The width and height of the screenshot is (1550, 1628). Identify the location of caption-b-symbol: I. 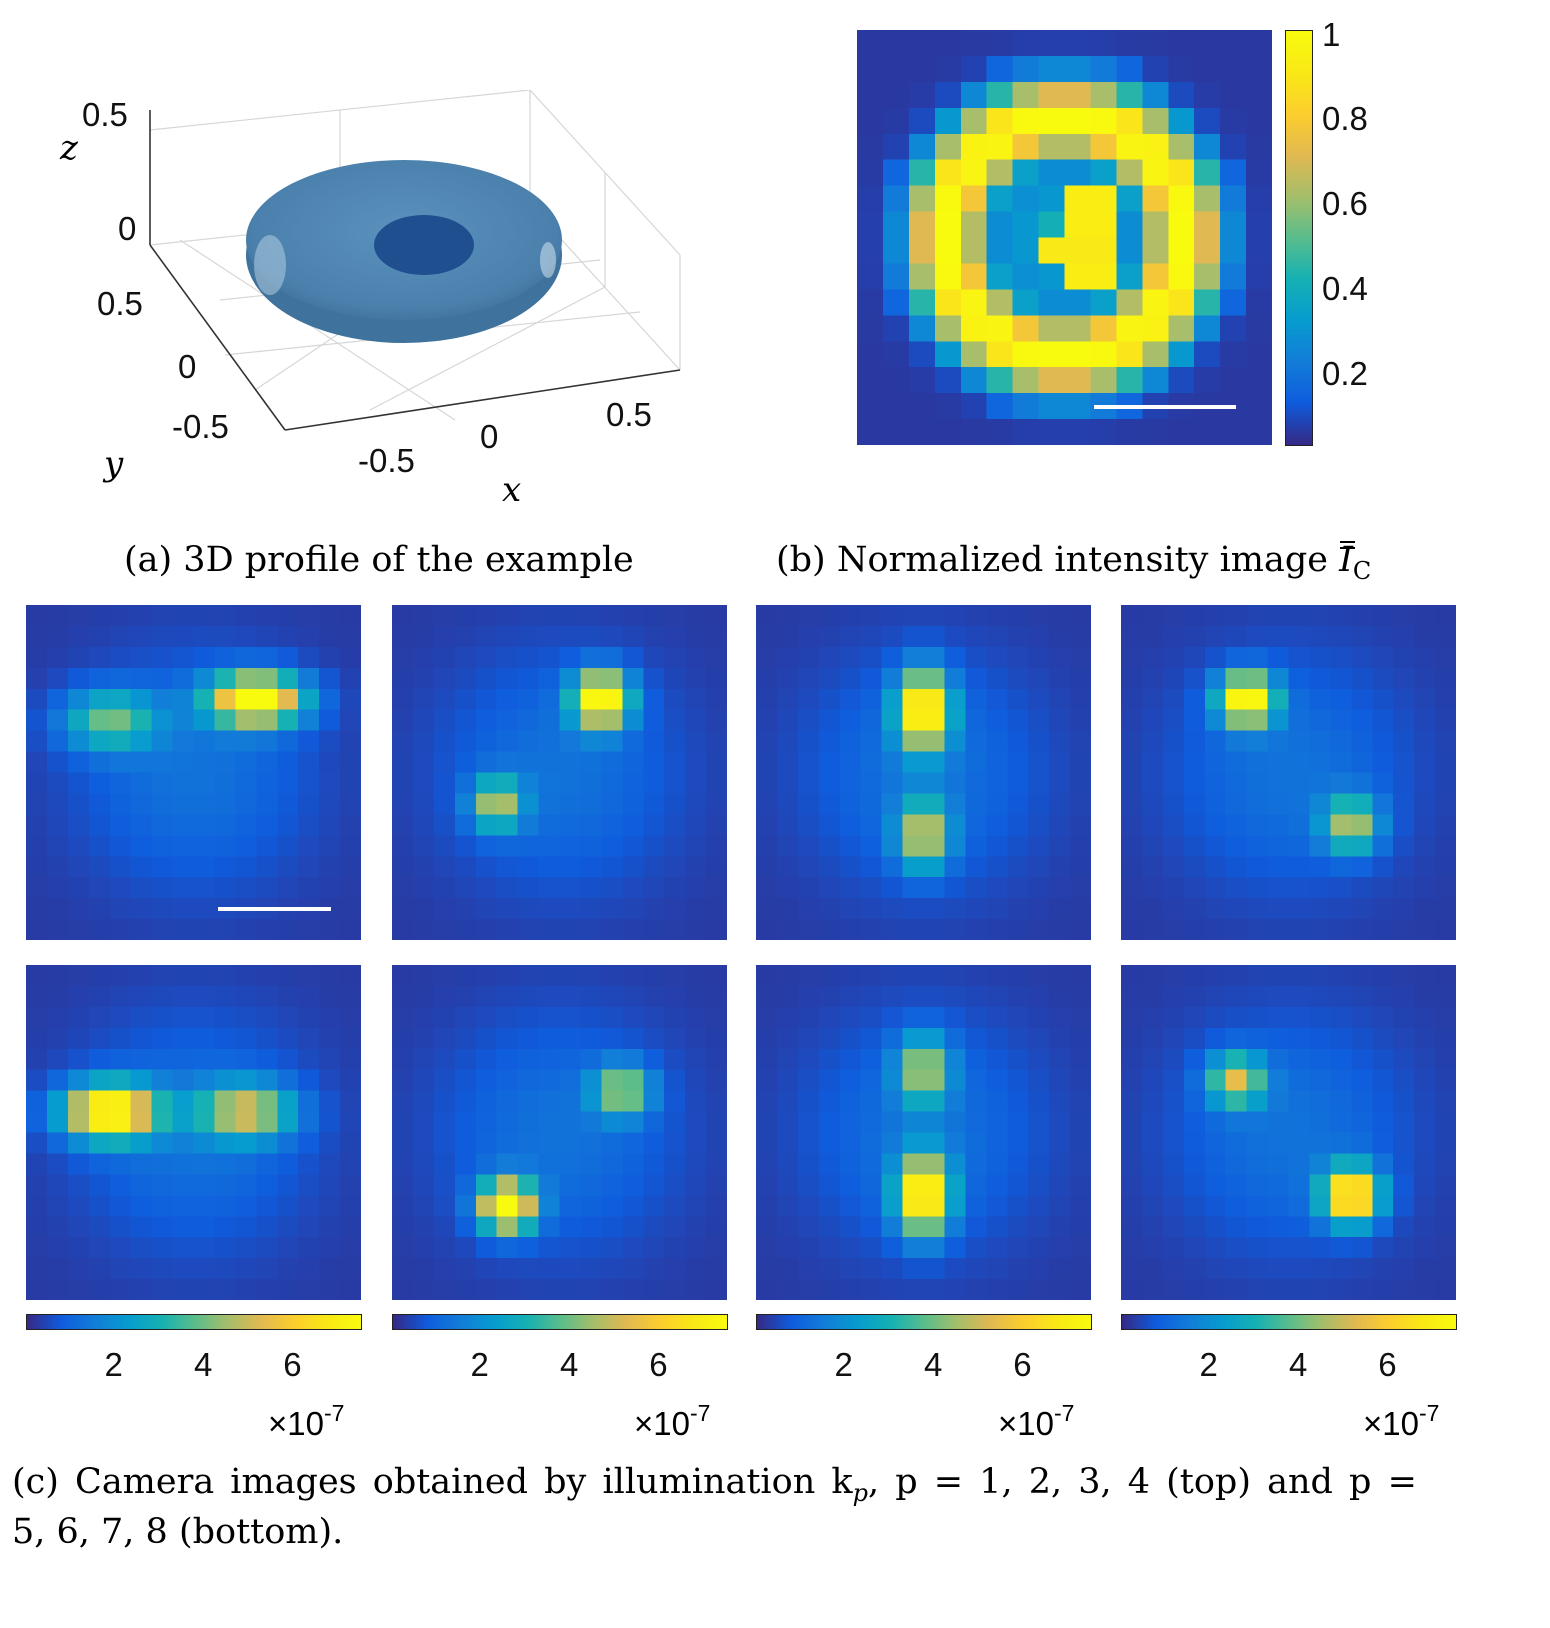
(1347, 560).